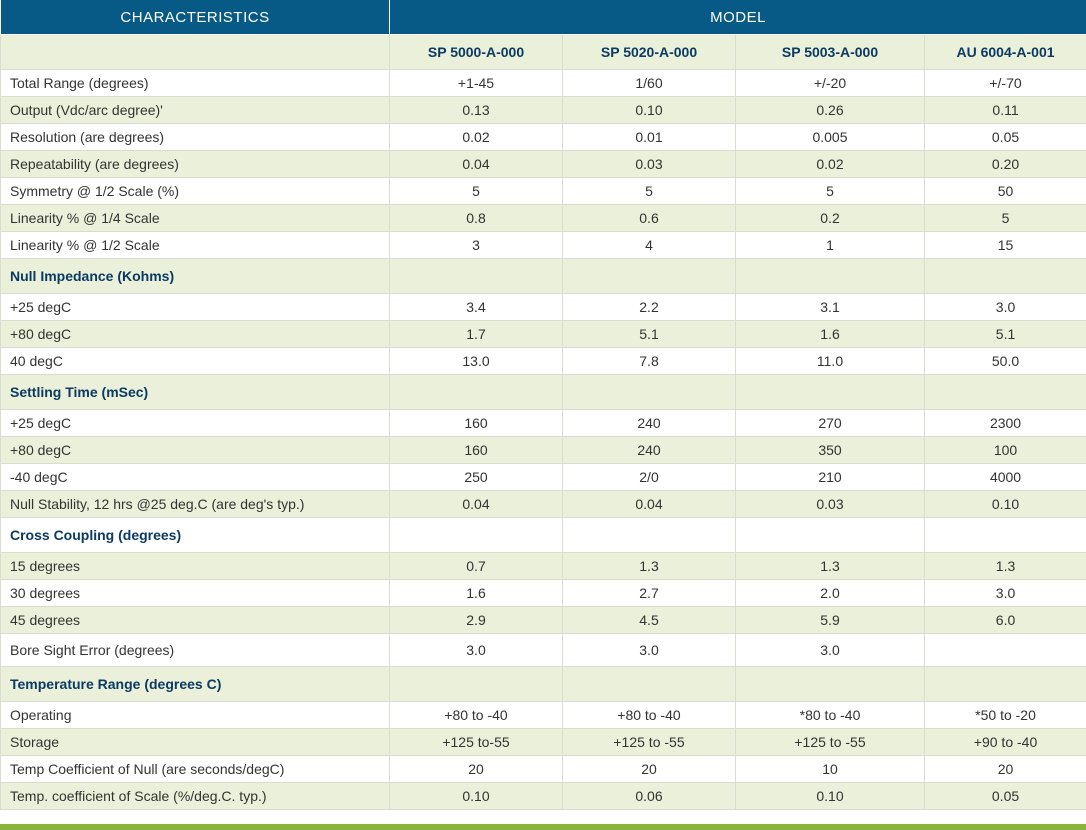  Describe the element at coordinates (195, 450) in the screenshot. I see `row-label: +80 degC` at that location.